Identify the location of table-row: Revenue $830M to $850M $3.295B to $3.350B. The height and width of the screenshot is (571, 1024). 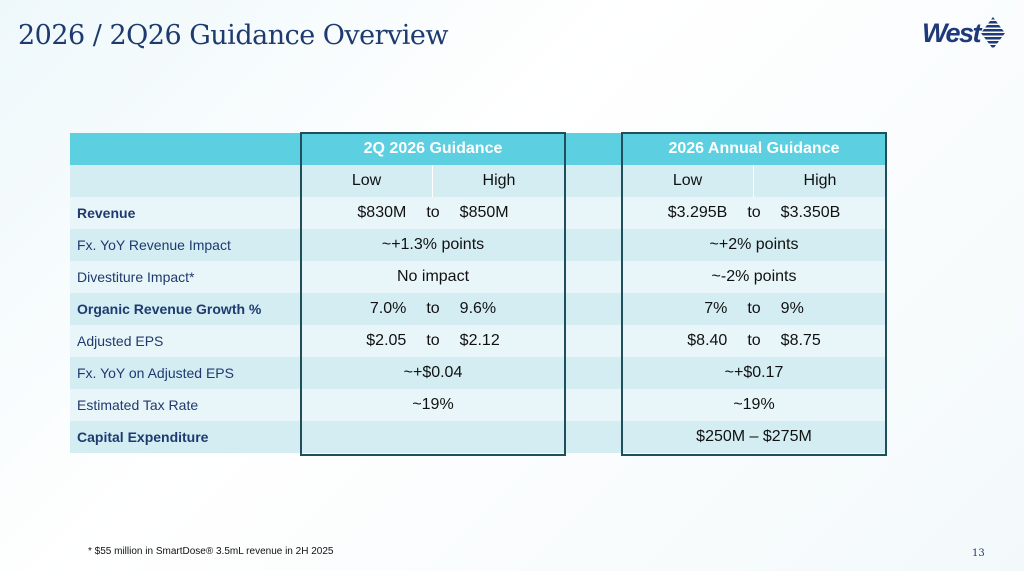
(478, 213).